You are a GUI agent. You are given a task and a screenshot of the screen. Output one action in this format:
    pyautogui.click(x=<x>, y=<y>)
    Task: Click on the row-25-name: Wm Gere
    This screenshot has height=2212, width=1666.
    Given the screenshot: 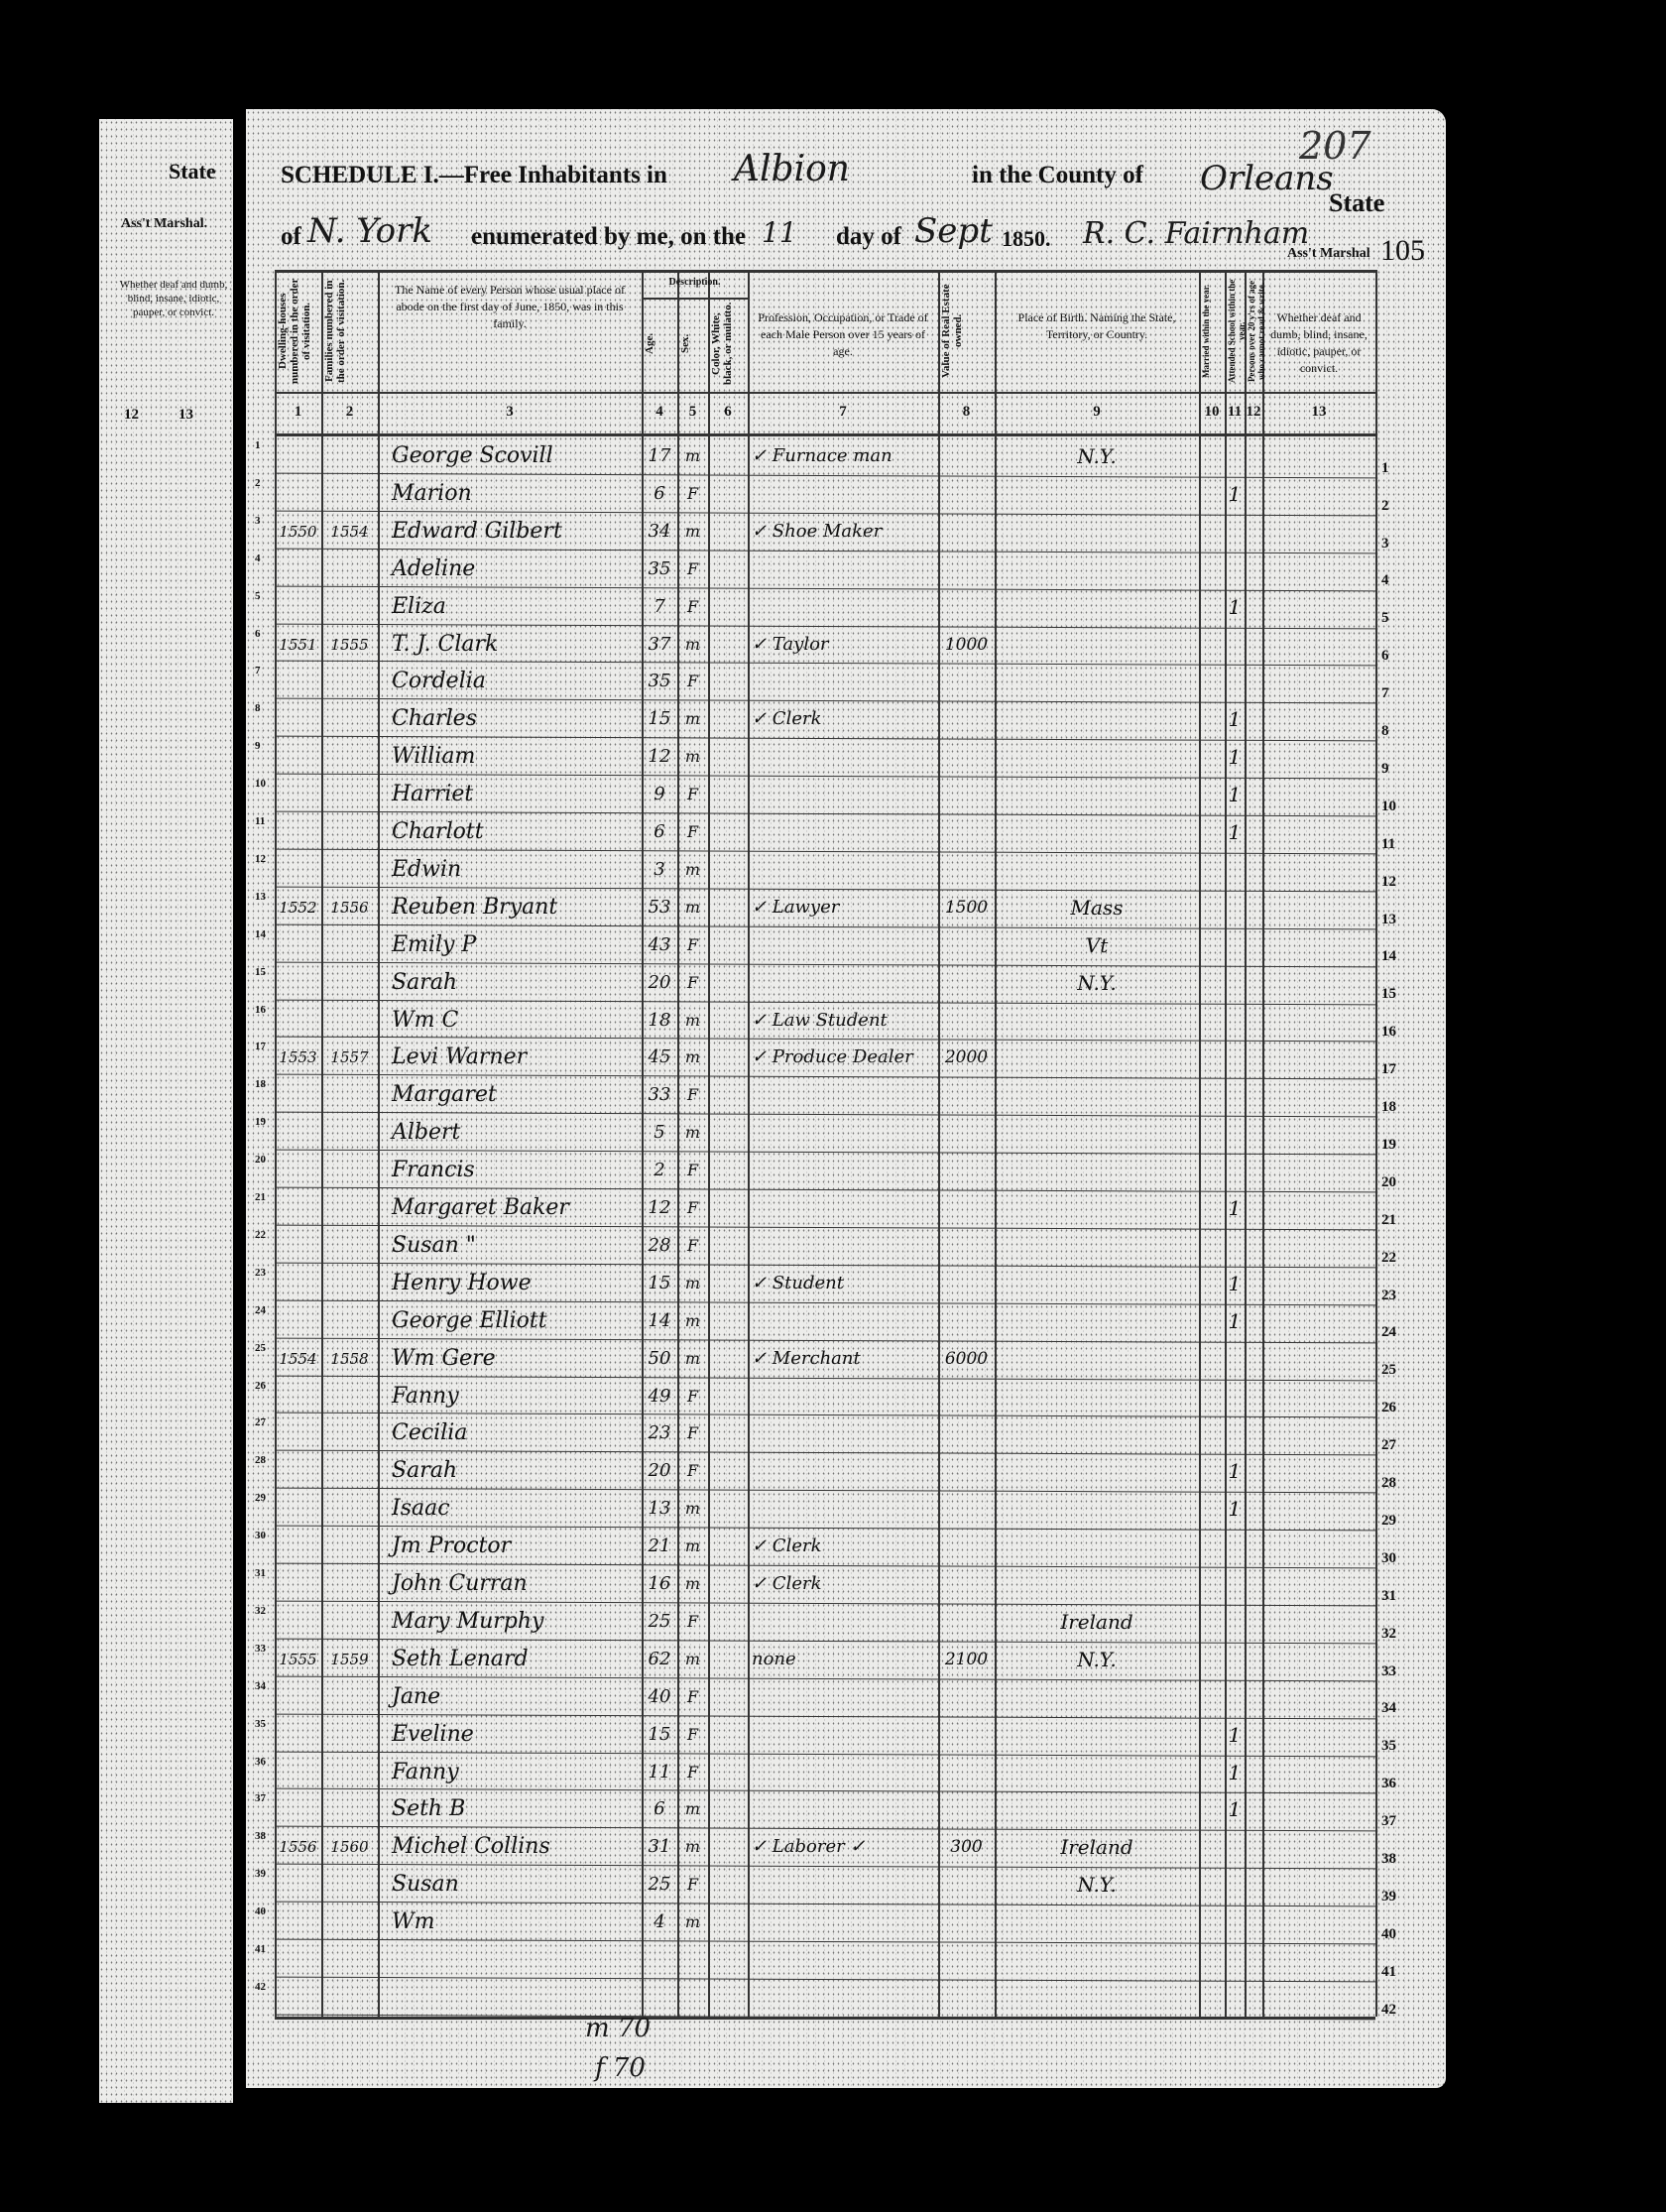 What is the action you would take?
    pyautogui.click(x=444, y=1358)
    